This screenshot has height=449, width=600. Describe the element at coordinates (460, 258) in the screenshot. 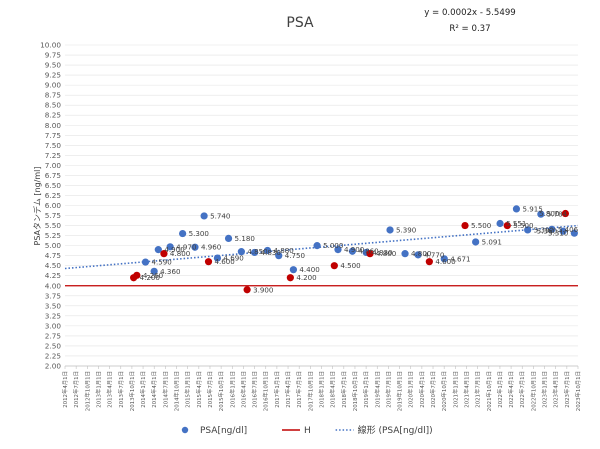

I see `data-label: 4.671` at that location.